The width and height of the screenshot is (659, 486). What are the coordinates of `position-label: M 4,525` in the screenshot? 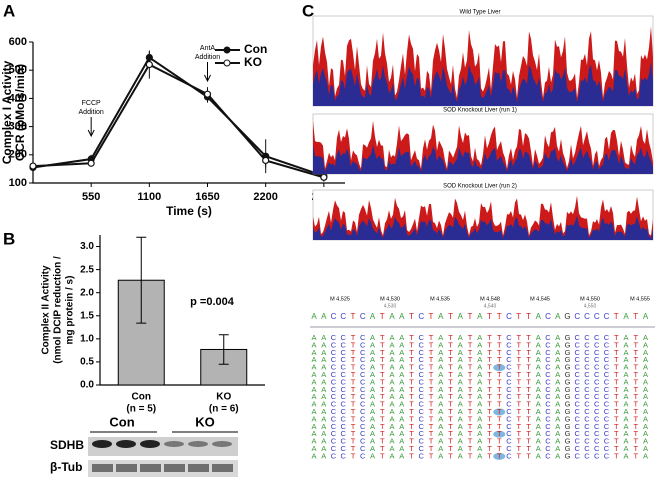 It's located at (340, 299).